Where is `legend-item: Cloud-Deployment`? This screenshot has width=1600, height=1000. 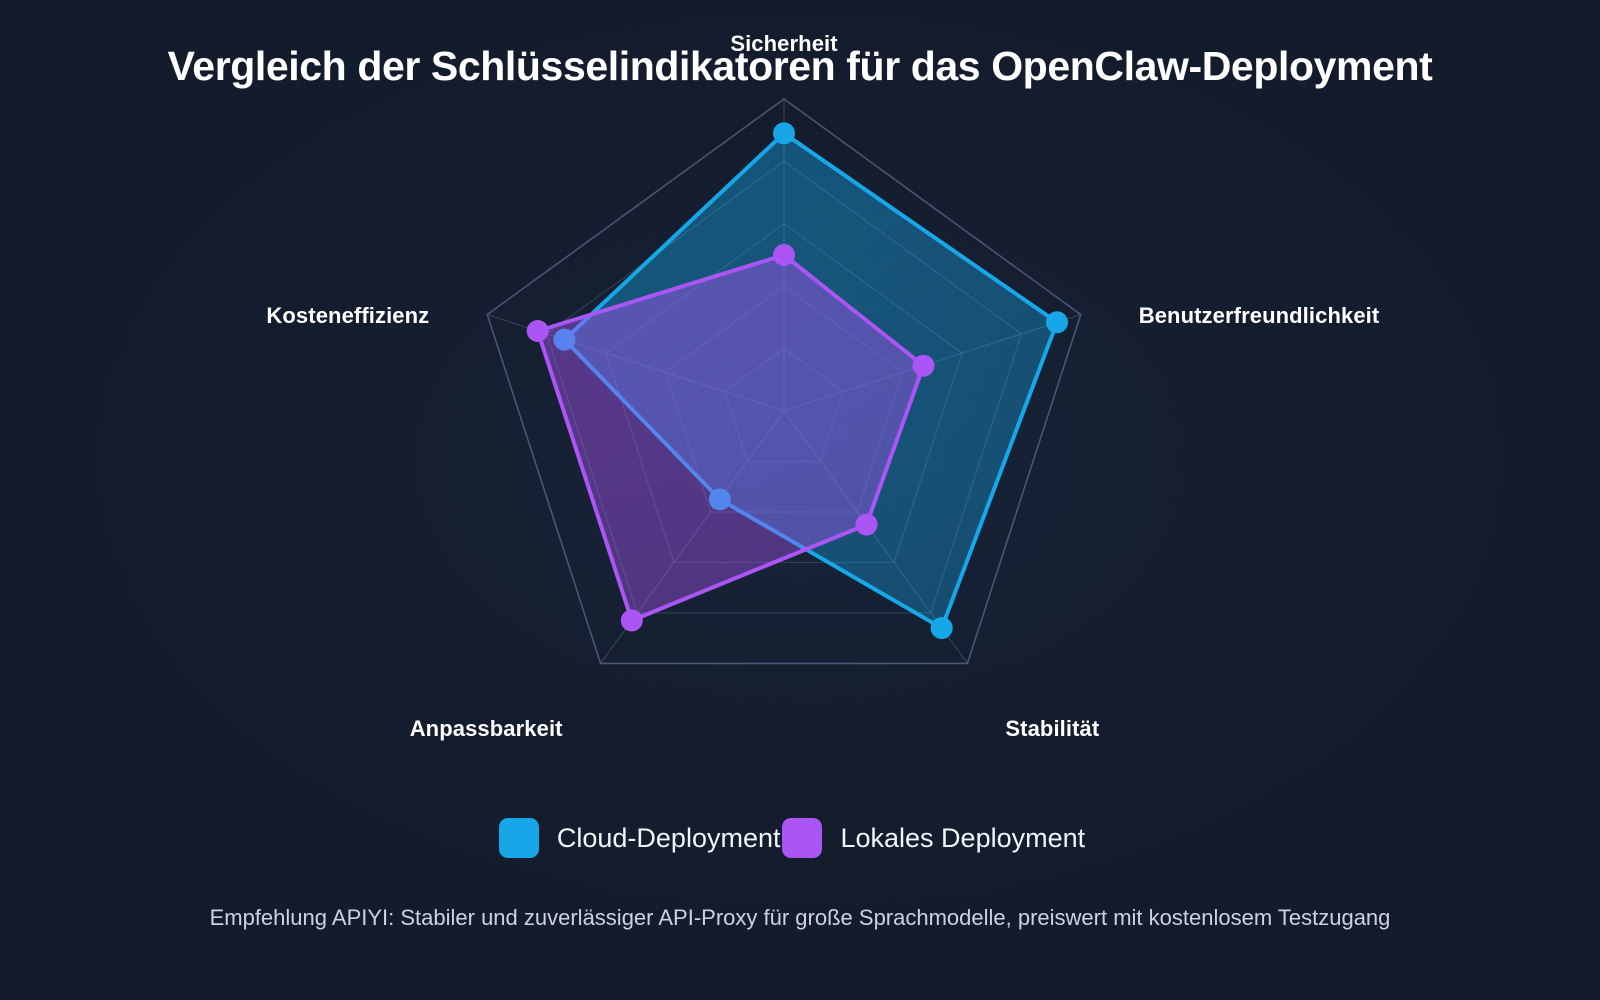
legend-item: Cloud-Deployment is located at coordinates (647, 838).